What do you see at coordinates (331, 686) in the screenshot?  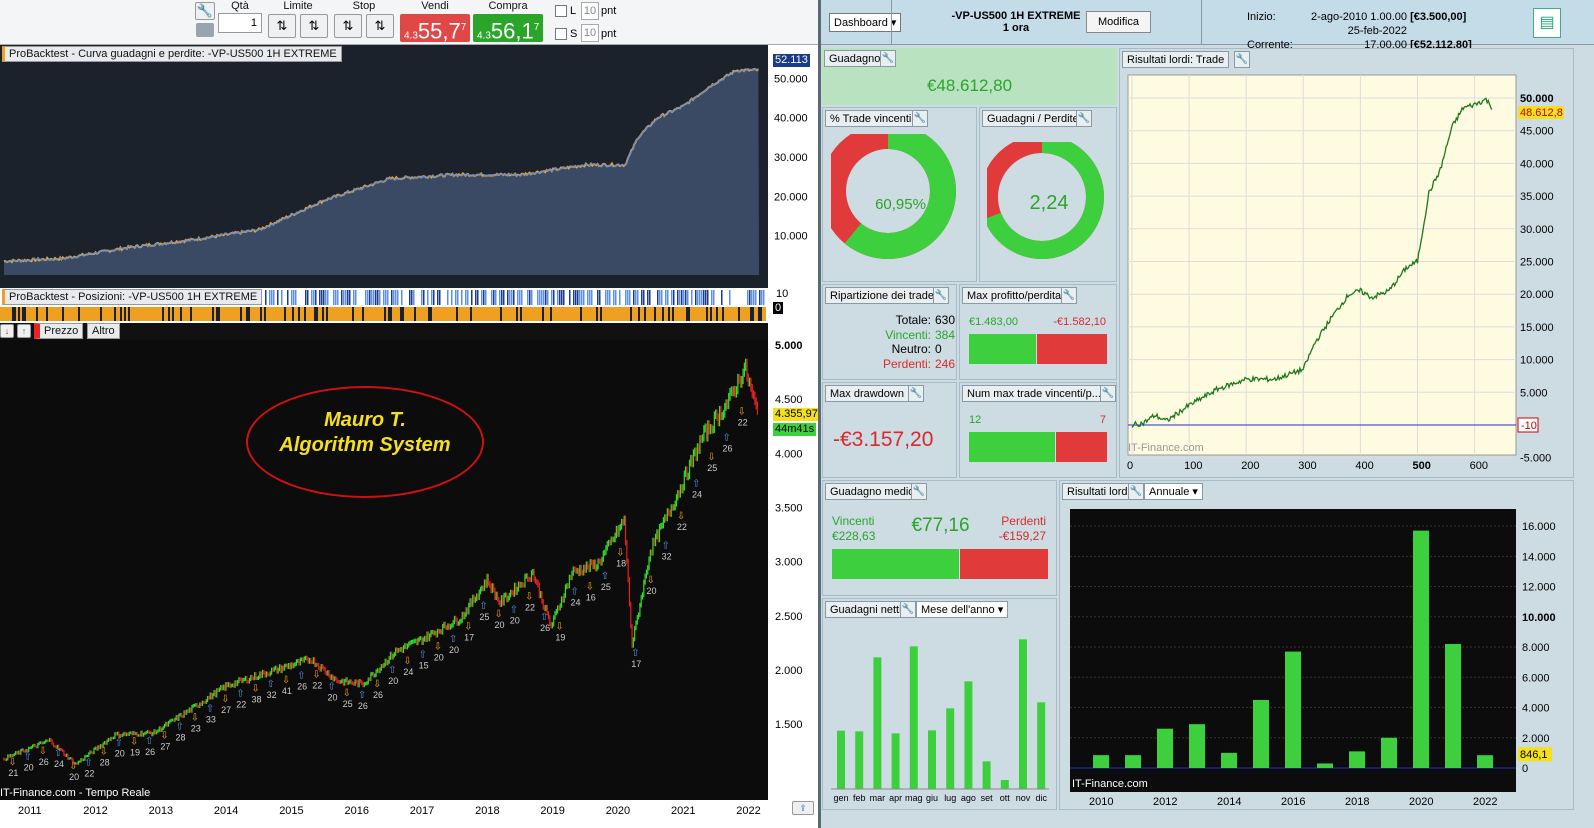 I see `trade-arrow-icon: ⇧` at bounding box center [331, 686].